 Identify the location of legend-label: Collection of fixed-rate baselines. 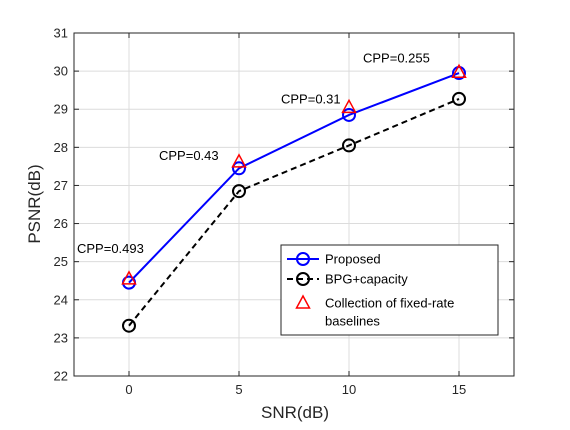
(389, 312).